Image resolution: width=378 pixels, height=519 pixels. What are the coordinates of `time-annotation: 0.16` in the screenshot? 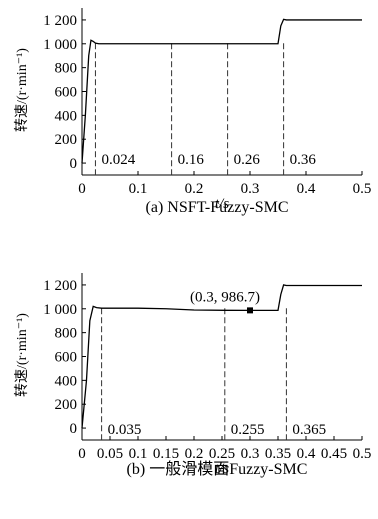 It's located at (191, 160).